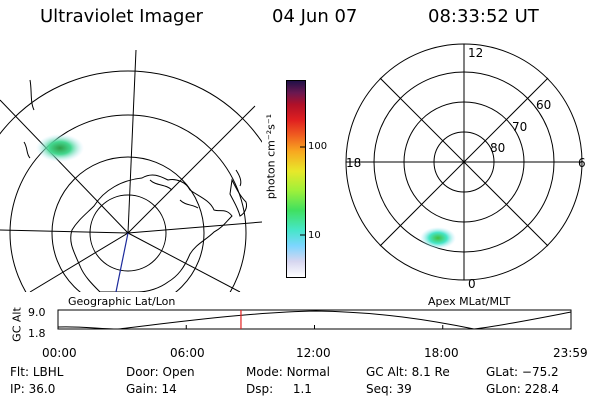 This screenshot has width=600, height=400. Describe the element at coordinates (469, 301) in the screenshot. I see `polar-map-label: Apex MLat/MLT` at that location.